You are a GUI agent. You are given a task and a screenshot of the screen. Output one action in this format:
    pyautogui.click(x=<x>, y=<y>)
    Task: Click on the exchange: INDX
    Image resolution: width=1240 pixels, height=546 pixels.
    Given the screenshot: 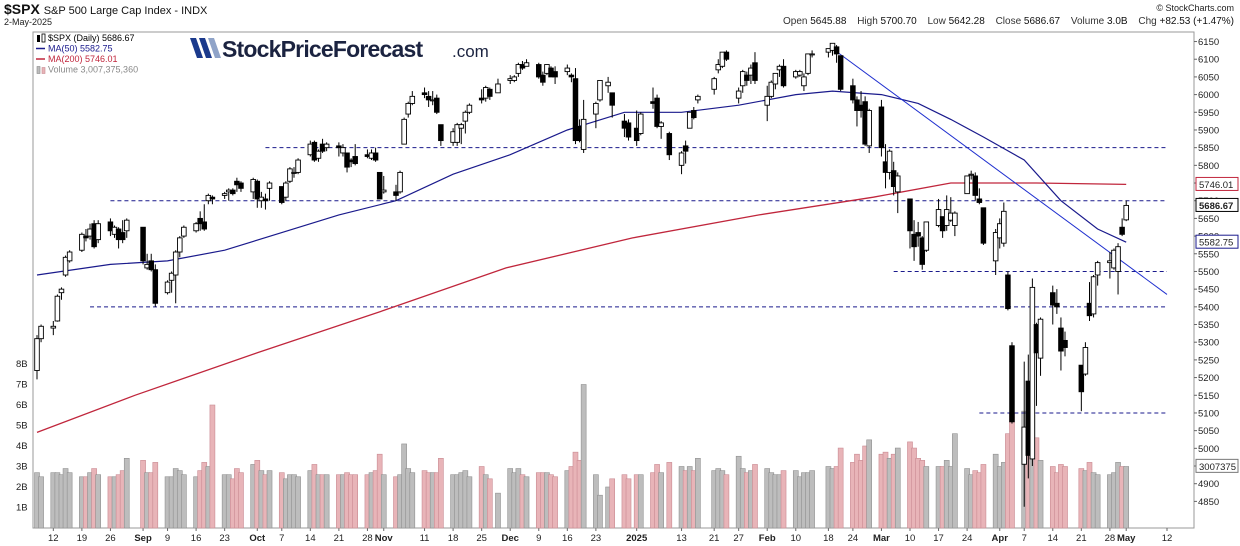 What is the action you would take?
    pyautogui.click(x=194, y=11)
    